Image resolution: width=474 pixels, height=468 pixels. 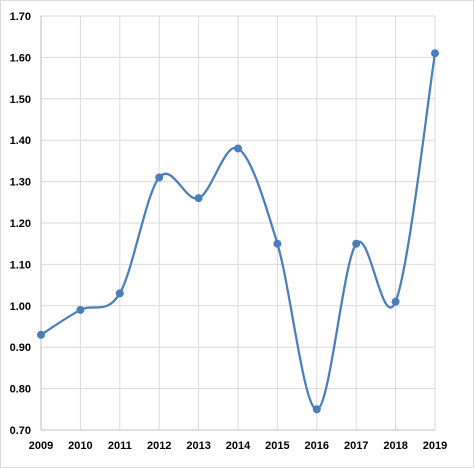 I want to click on y-tick-label: 1.00, so click(x=20, y=307).